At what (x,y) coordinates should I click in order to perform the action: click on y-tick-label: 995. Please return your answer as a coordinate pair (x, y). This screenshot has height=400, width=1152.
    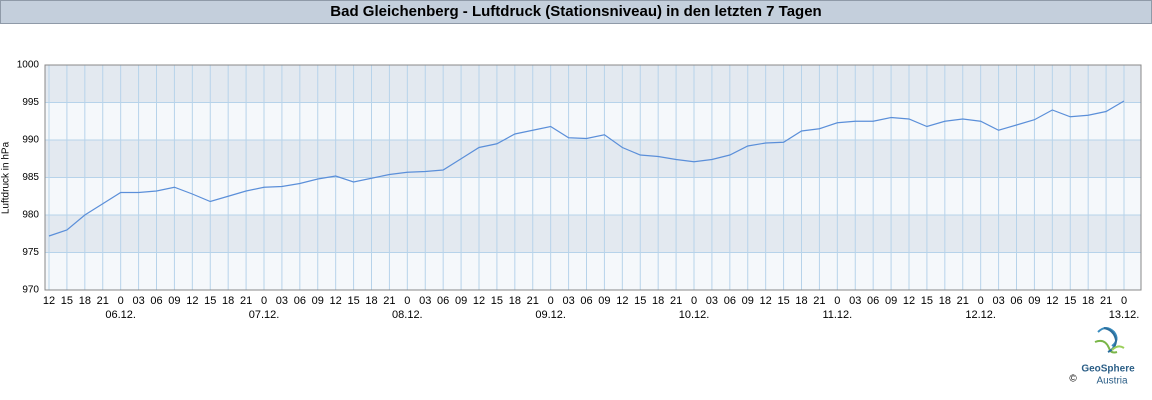
    Looking at the image, I should click on (30, 102).